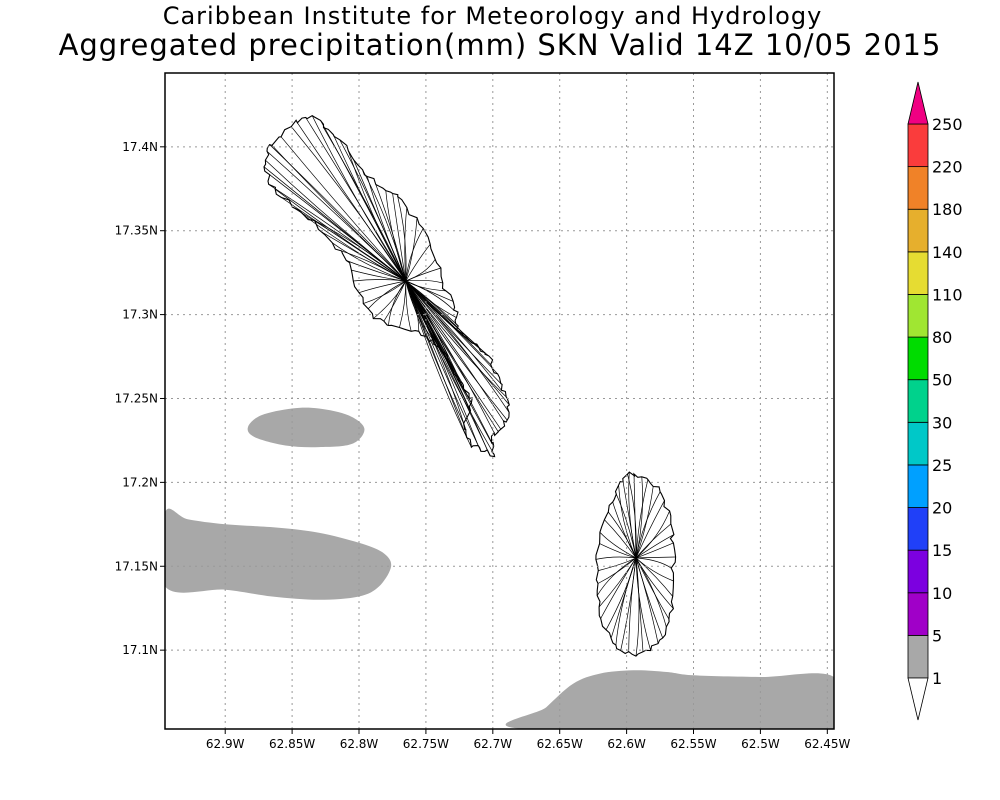 The height and width of the screenshot is (800, 1000). I want to click on y-tick-label: 17.3N, so click(140, 315).